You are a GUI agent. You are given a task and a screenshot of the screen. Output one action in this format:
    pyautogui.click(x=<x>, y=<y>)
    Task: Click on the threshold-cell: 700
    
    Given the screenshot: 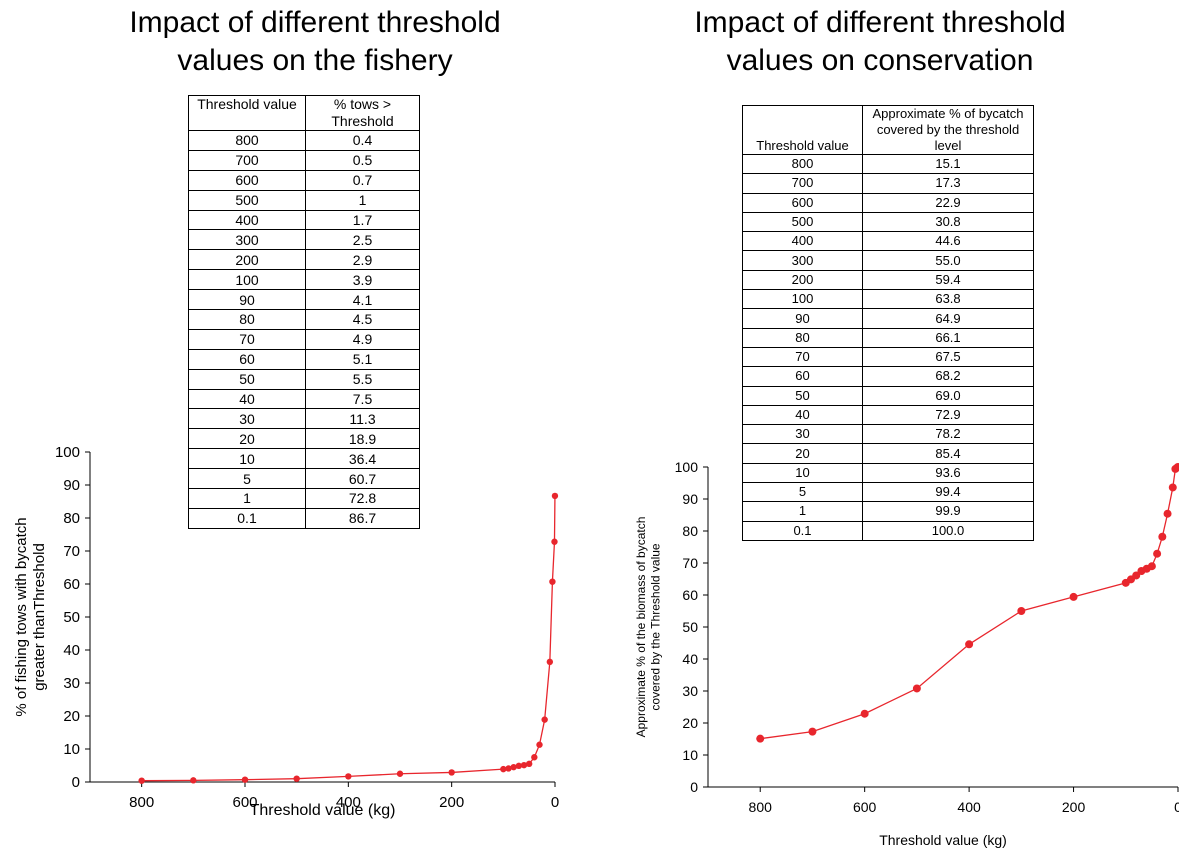 What is the action you would take?
    pyautogui.click(x=802, y=183)
    